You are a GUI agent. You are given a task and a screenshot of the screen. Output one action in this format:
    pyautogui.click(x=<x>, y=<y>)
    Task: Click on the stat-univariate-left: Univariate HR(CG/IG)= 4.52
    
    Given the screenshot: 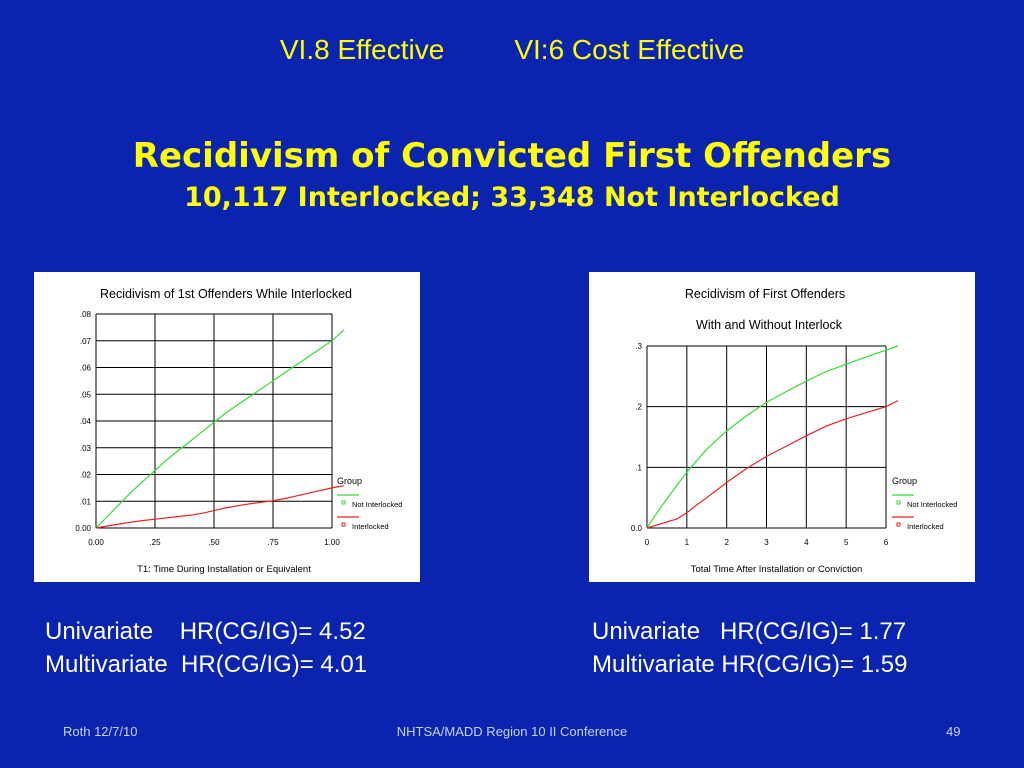 What is the action you would take?
    pyautogui.click(x=205, y=631)
    